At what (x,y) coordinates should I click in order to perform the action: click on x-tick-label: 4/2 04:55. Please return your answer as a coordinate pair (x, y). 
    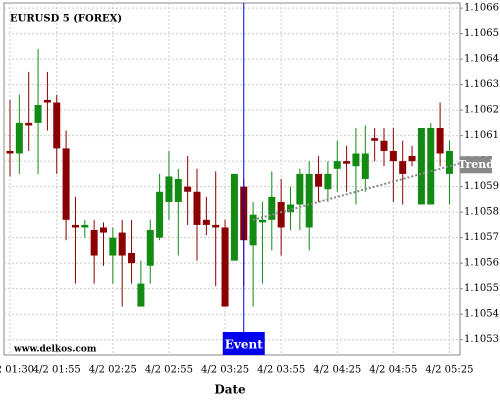
    Looking at the image, I should click on (393, 370).